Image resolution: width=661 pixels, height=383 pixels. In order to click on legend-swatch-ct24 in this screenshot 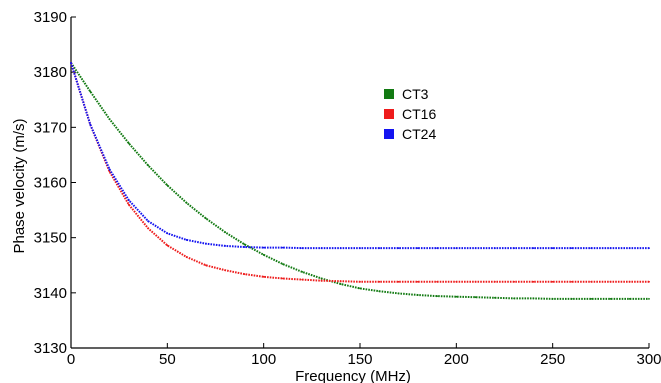, I will do `click(389, 134)`.